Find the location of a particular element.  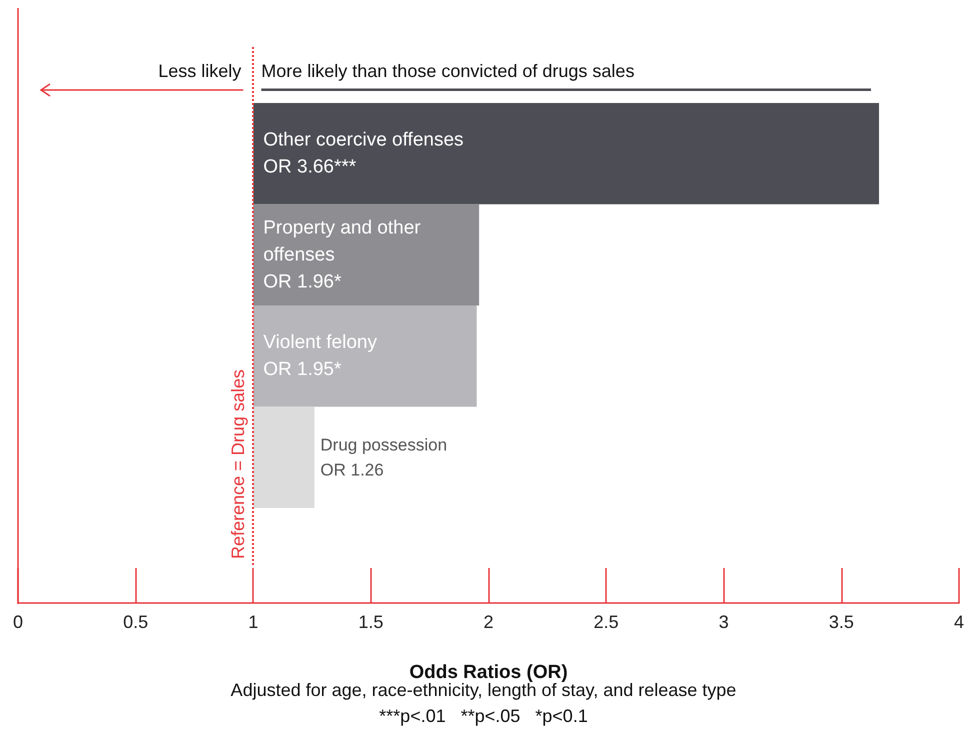

x-tick-label: 4 is located at coordinates (959, 622).